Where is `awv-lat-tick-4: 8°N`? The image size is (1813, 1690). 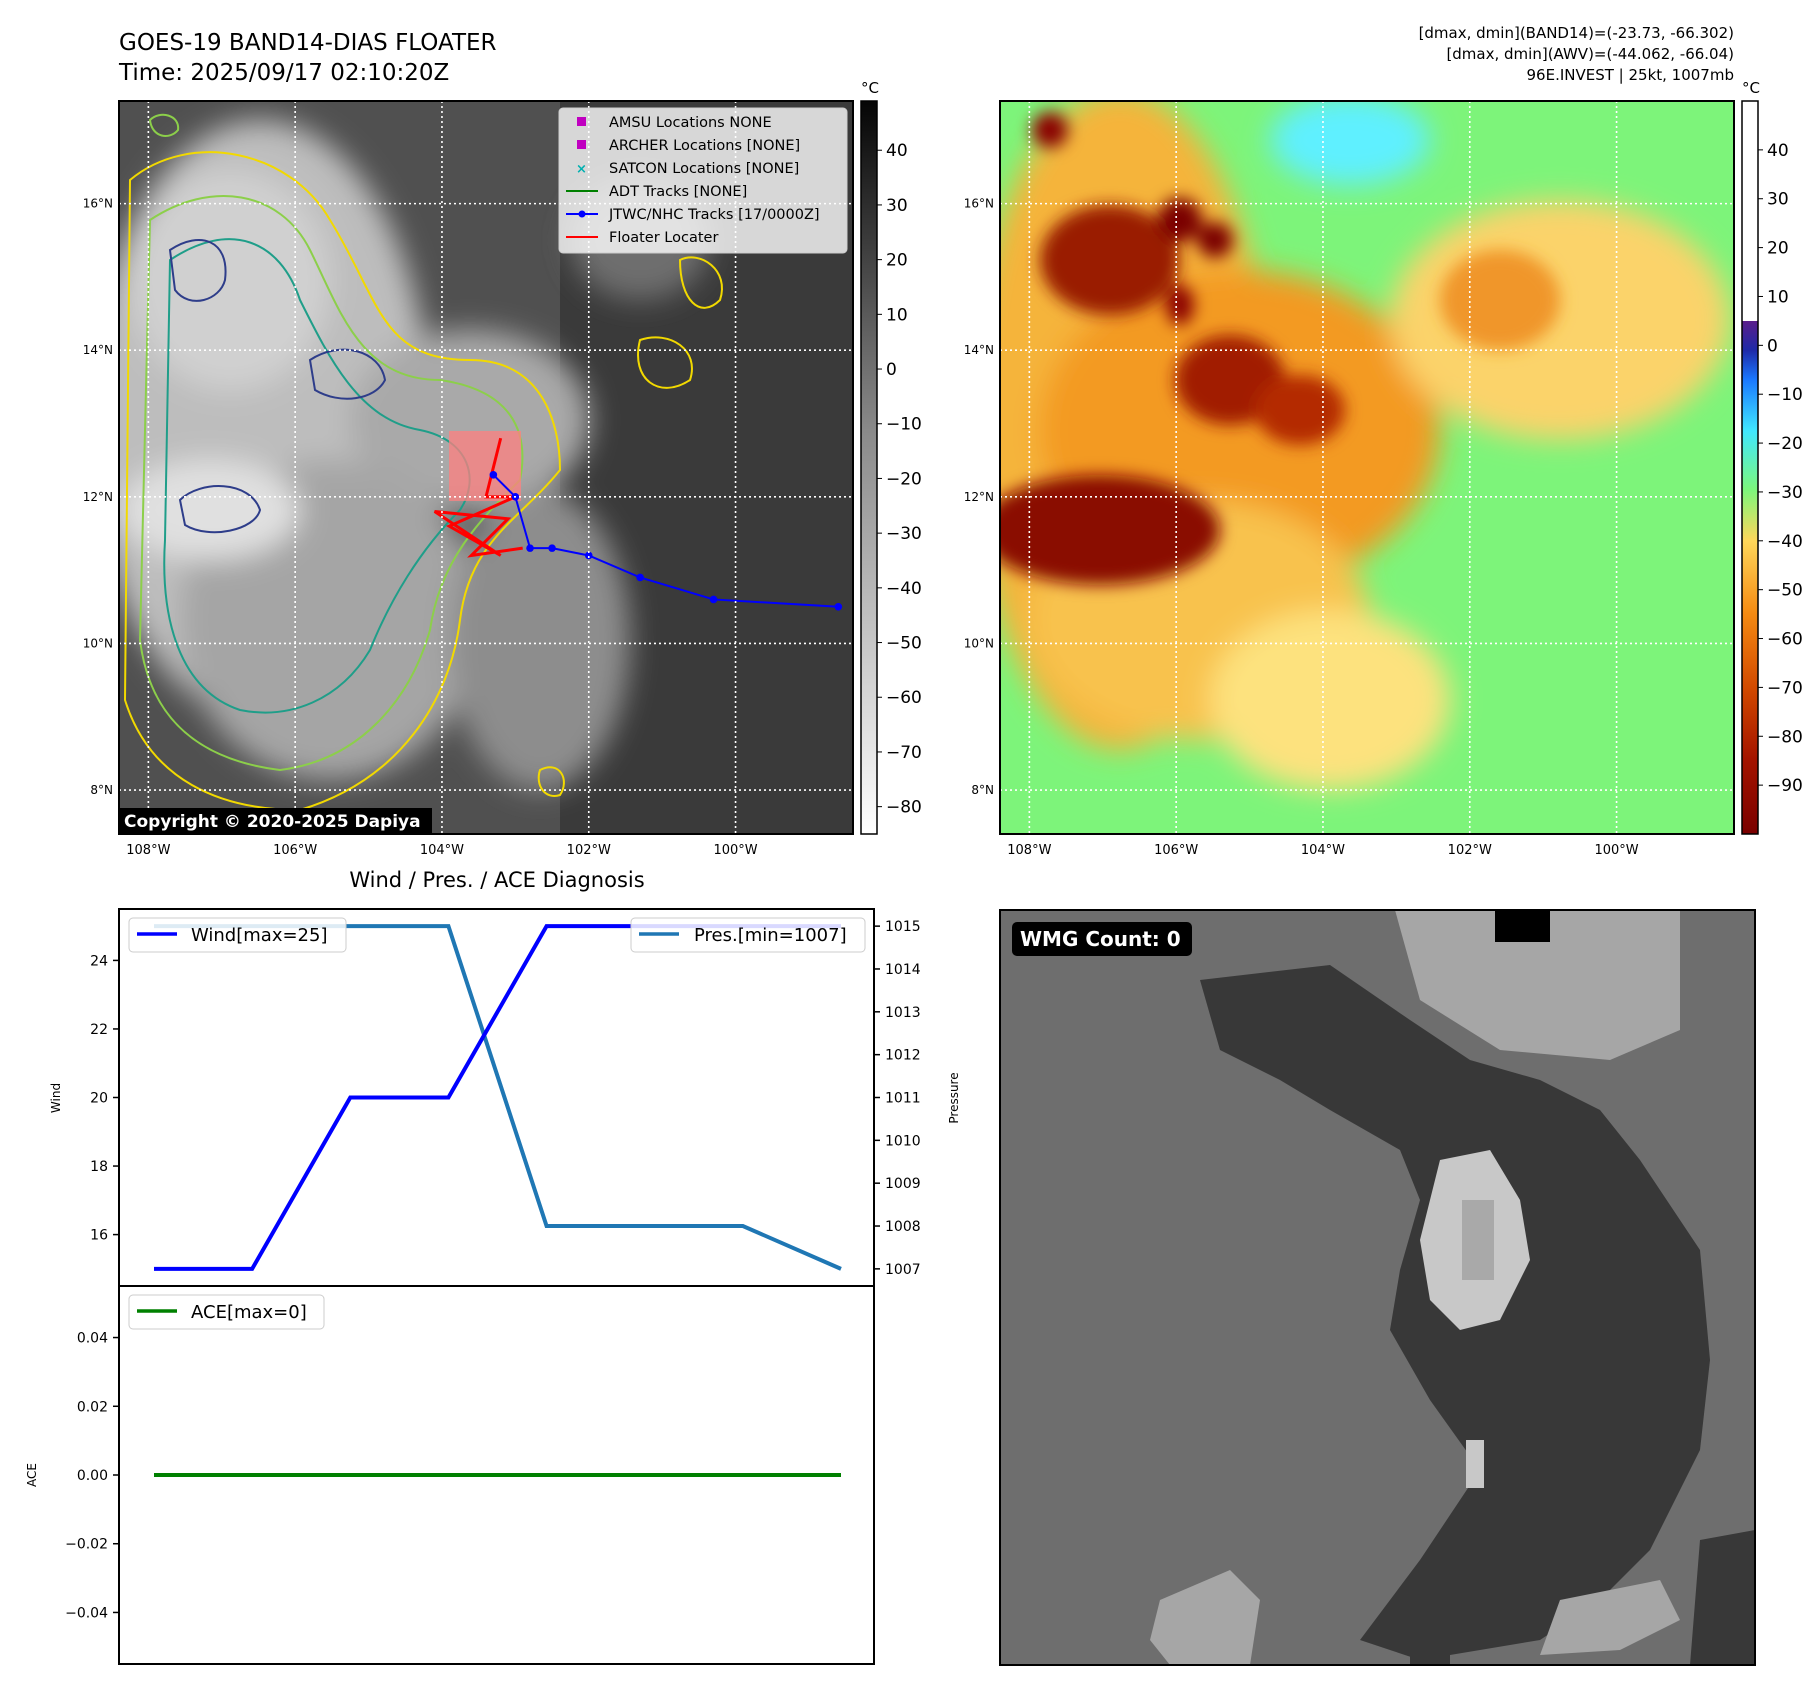
awv-lat-tick-4: 8°N is located at coordinates (982, 790).